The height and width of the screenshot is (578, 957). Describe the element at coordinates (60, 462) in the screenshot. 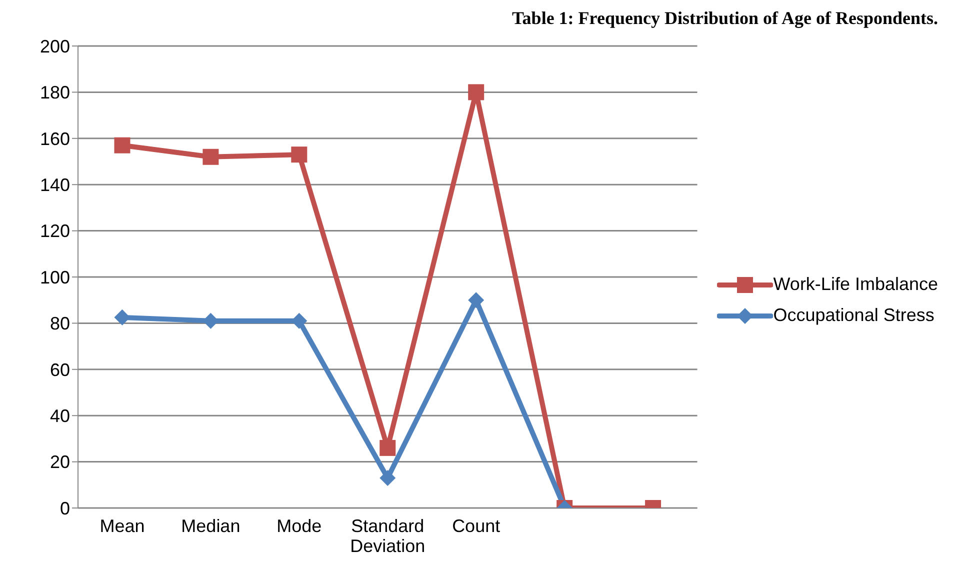

I see `y-tick-label: 20` at that location.